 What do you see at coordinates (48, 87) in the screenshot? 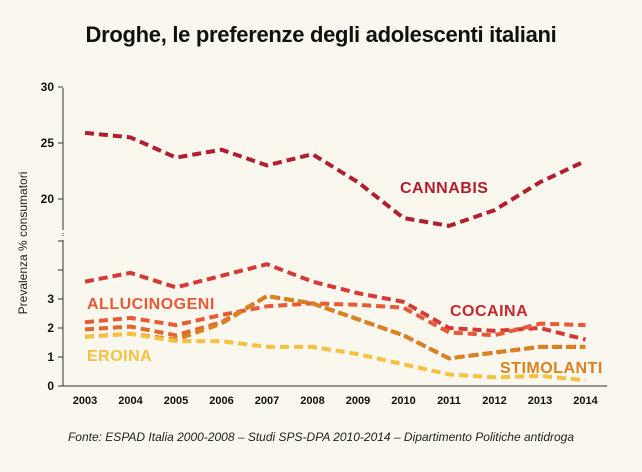
I see `y-tick-label: 30` at bounding box center [48, 87].